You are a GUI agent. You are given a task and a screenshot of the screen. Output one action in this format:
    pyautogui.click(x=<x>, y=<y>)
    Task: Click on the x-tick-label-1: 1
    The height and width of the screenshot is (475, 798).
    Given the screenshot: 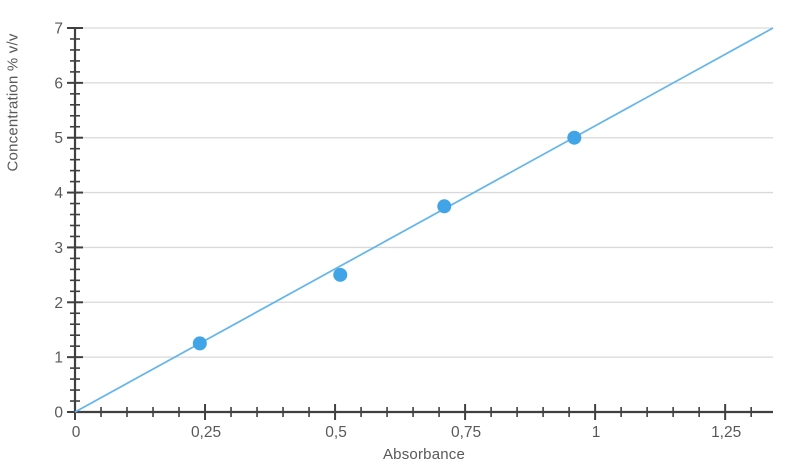 What is the action you would take?
    pyautogui.click(x=596, y=432)
    